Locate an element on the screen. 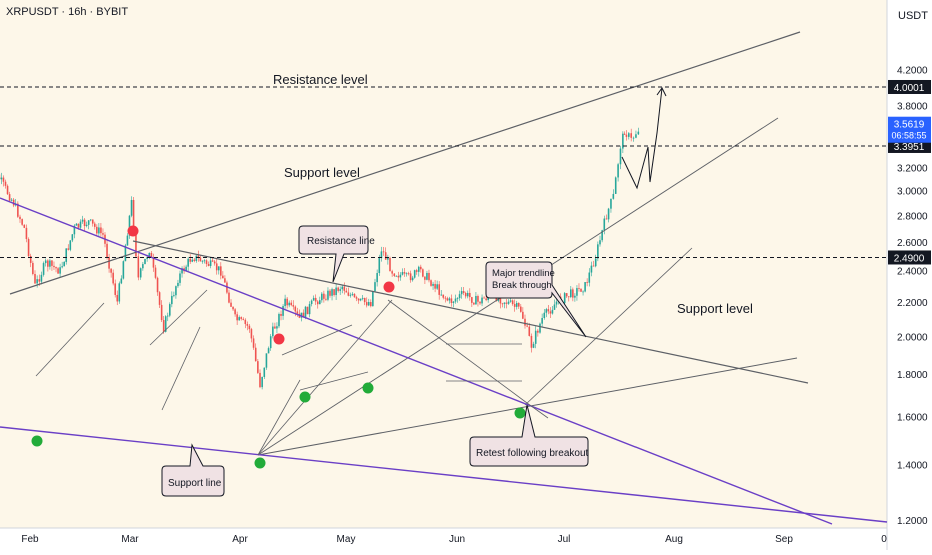 The width and height of the screenshot is (932, 555). major-trendline-callout-text-2: Break through is located at coordinates (522, 285).